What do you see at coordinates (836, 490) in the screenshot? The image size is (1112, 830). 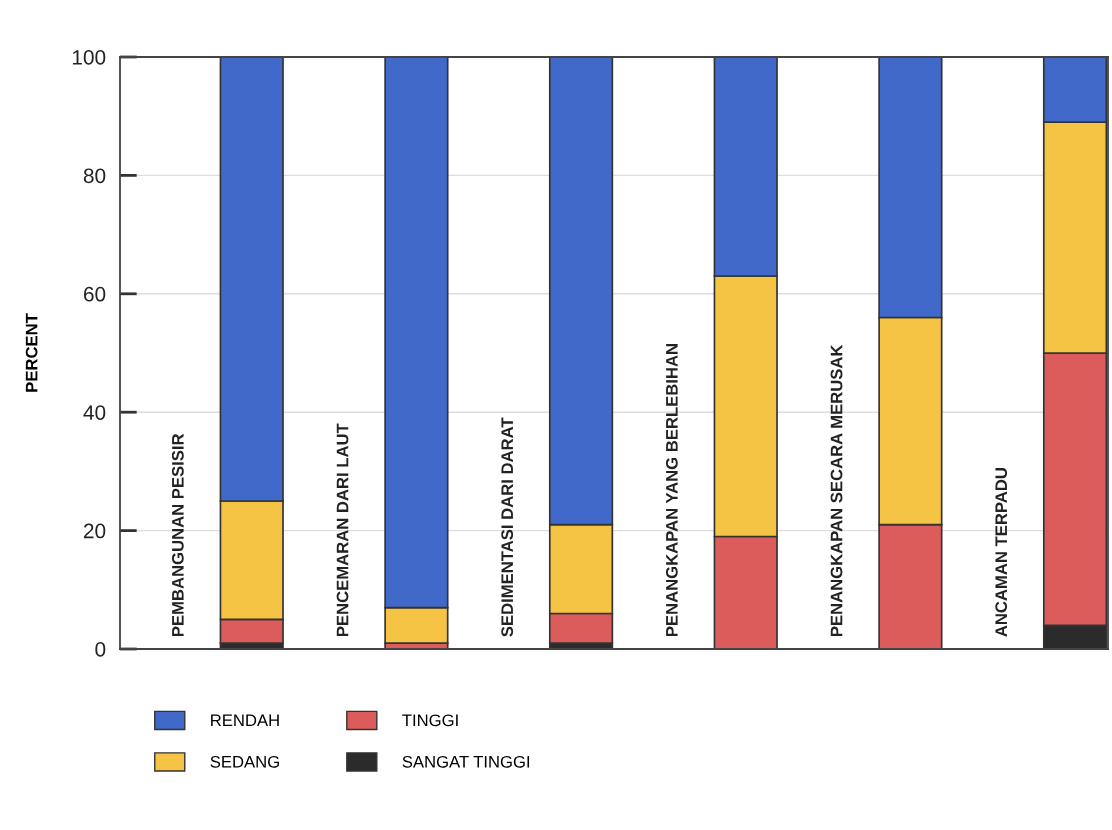 I see `x-tick-label: PENANGKAPAN SECARA MERUSAK` at bounding box center [836, 490].